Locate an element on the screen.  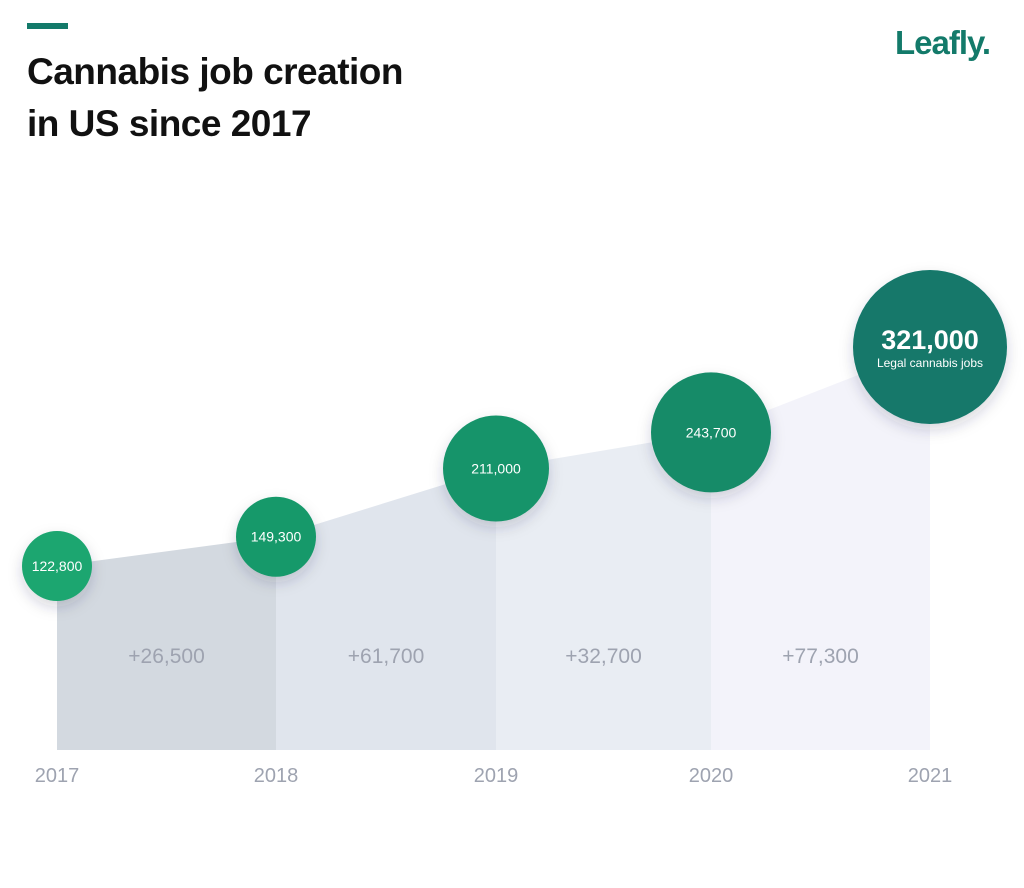
area-segment-2018-2019 is located at coordinates (386, 609).